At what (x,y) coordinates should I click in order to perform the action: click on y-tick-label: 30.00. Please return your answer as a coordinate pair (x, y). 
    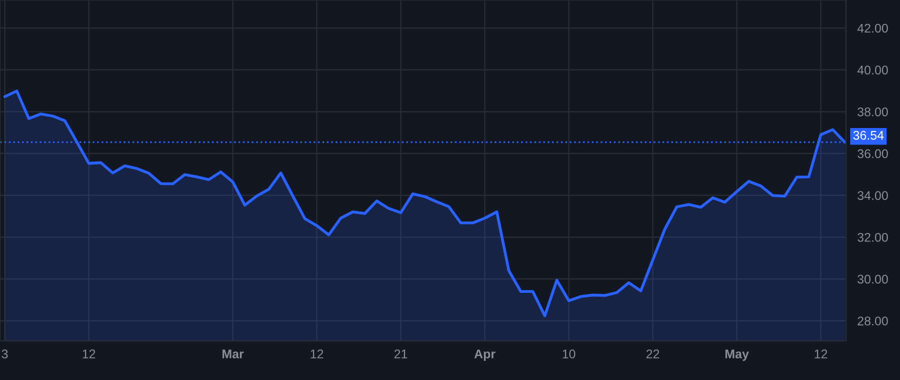
    Looking at the image, I should click on (873, 279).